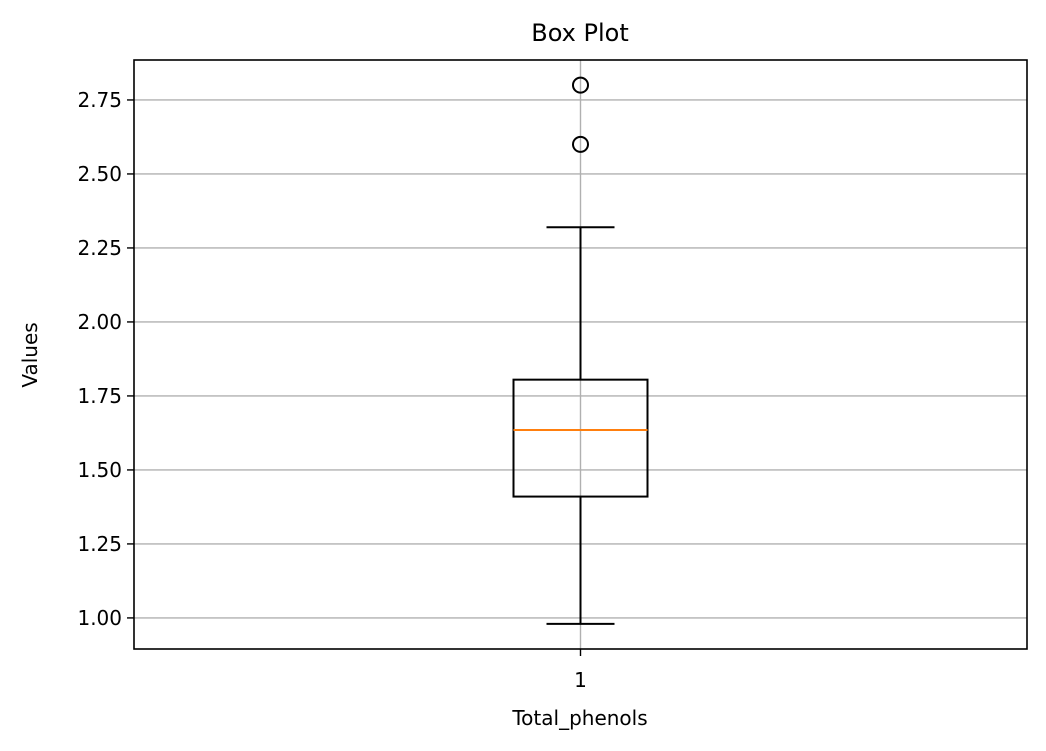 Image resolution: width=1046 pixels, height=751 pixels. I want to click on x-tick-label: 1, so click(580, 680).